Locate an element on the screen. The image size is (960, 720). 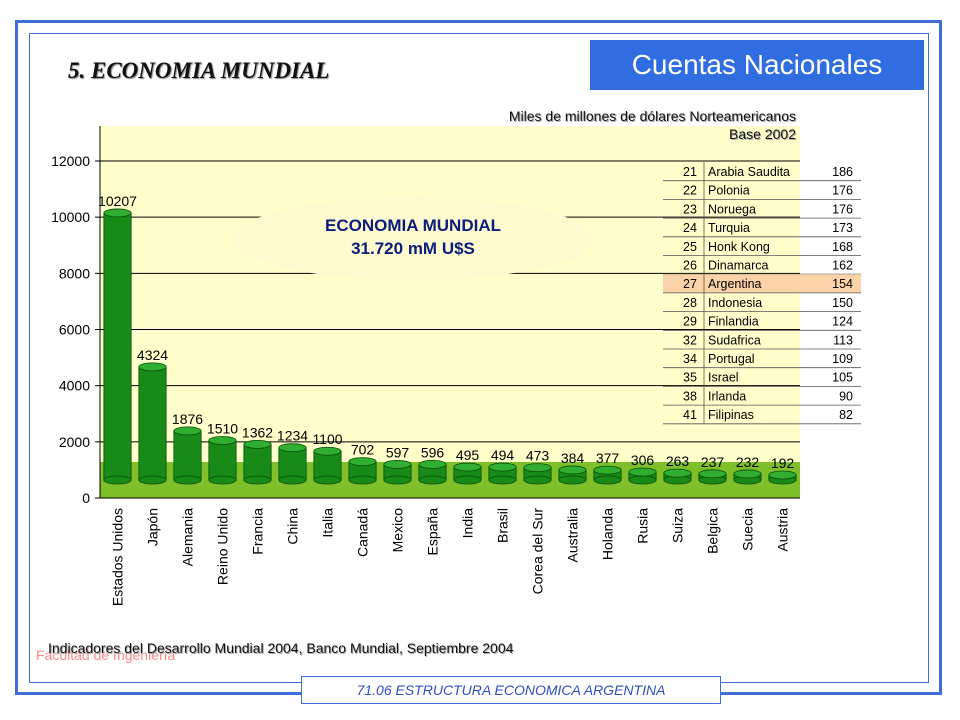
table-value: 113 is located at coordinates (843, 340).